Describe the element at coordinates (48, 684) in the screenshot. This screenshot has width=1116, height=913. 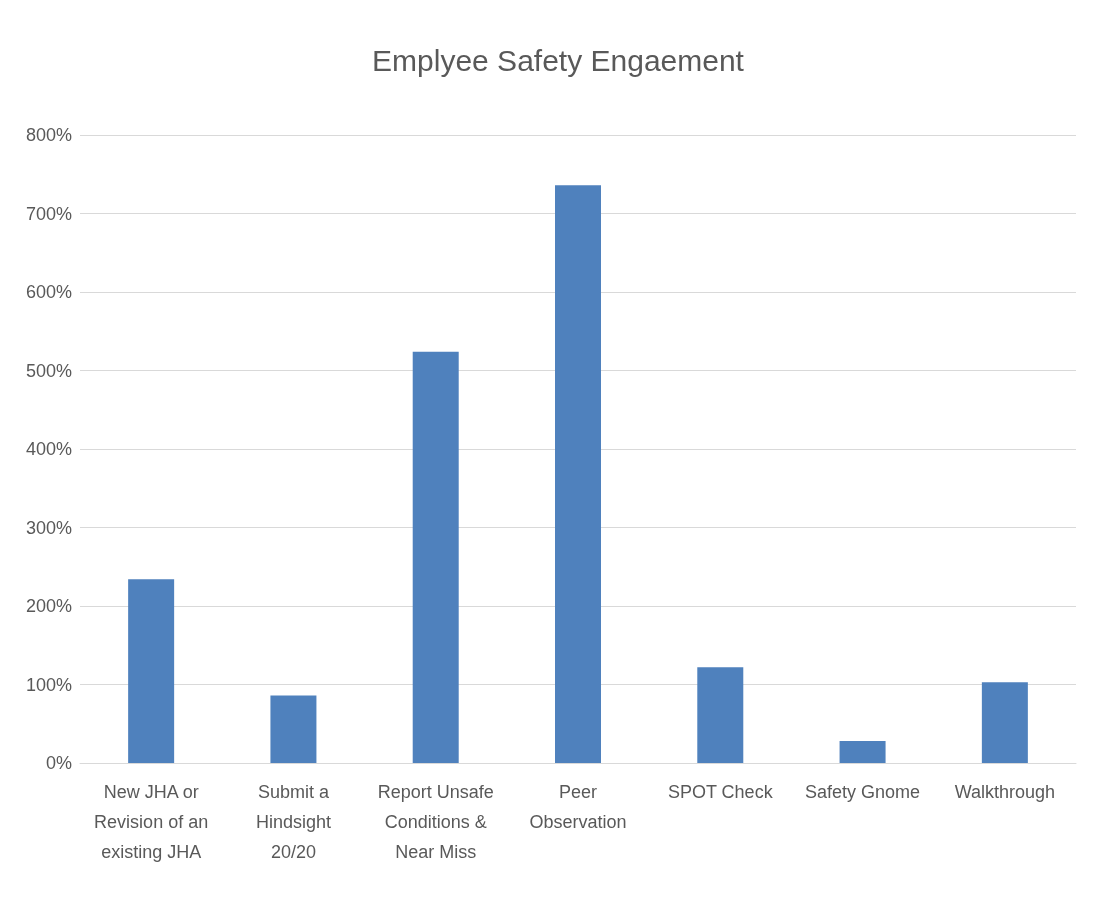
I see `y-tick-label: 100%` at that location.